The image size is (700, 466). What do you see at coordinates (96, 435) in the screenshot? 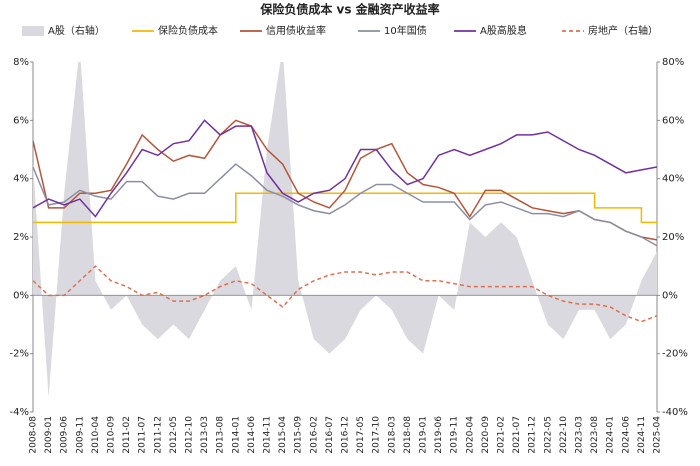
I see `x-tick-label: 2010-04` at bounding box center [96, 435].